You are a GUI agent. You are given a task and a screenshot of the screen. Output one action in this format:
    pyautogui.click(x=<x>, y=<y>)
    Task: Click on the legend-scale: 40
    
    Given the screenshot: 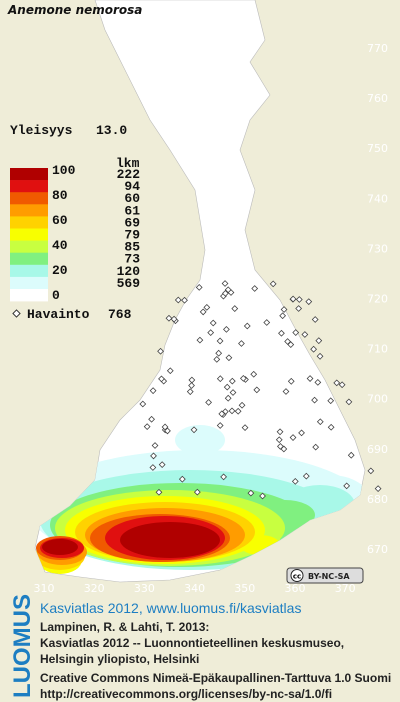 What is the action you would take?
    pyautogui.click(x=60, y=245)
    